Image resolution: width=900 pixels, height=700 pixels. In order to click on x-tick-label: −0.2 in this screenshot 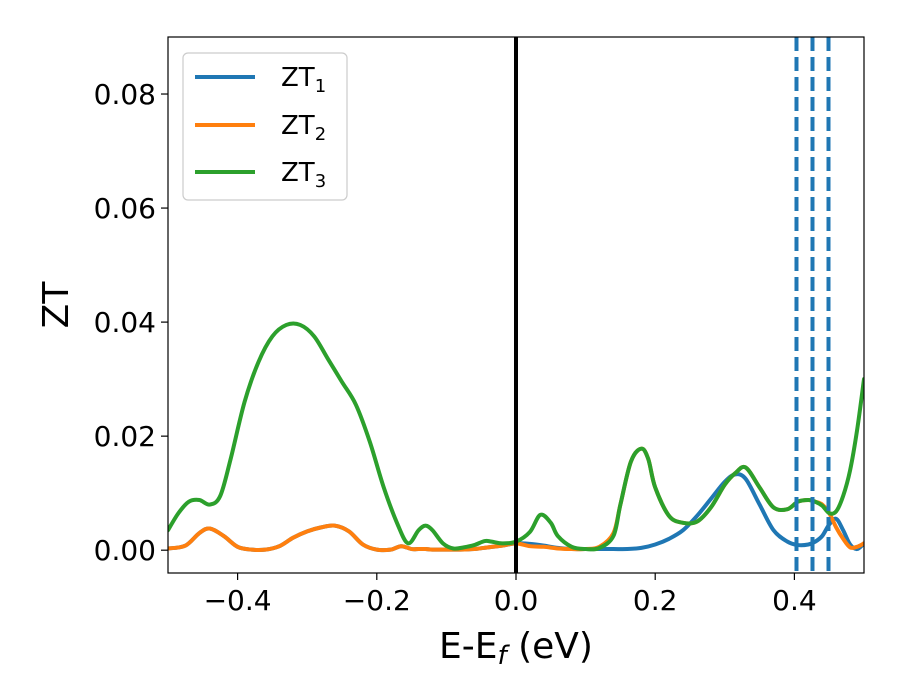, I will do `click(377, 600)`.